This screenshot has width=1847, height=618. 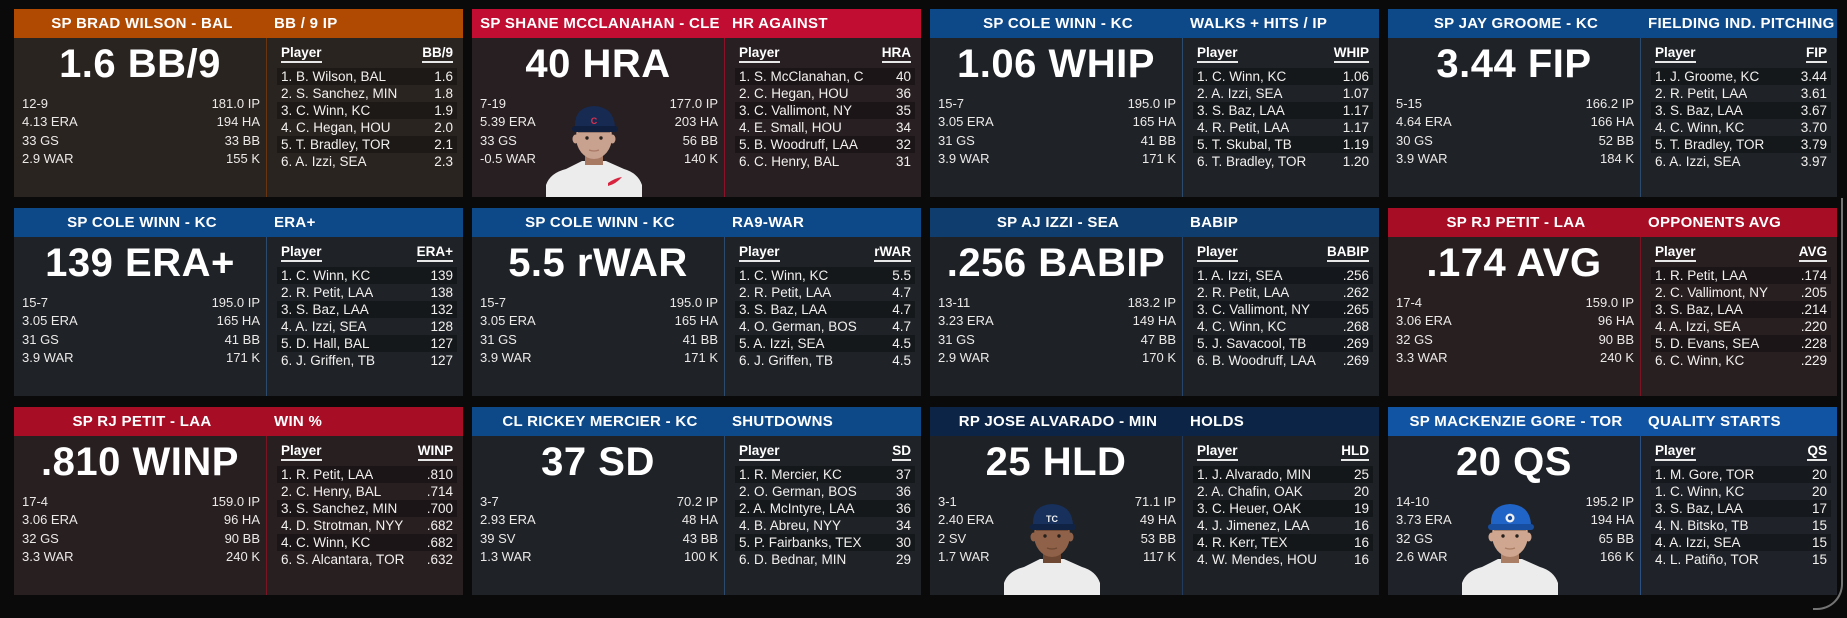 What do you see at coordinates (367, 309) in the screenshot?
I see `leaderboard-row: 3. S. Baz, LAA 132` at bounding box center [367, 309].